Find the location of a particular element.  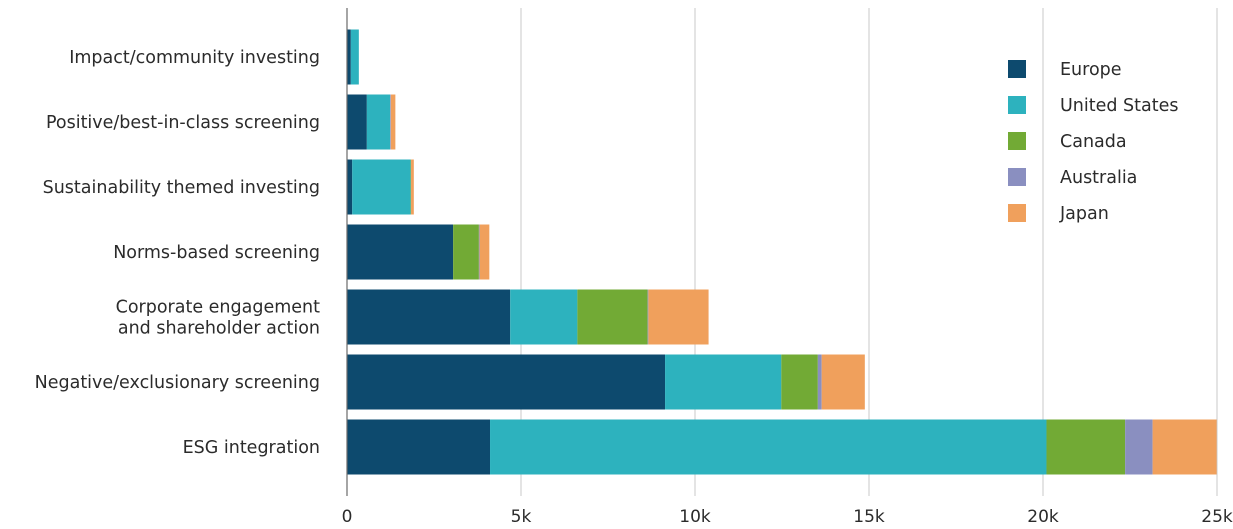

category-label-line: Corporate engagement is located at coordinates (218, 308).